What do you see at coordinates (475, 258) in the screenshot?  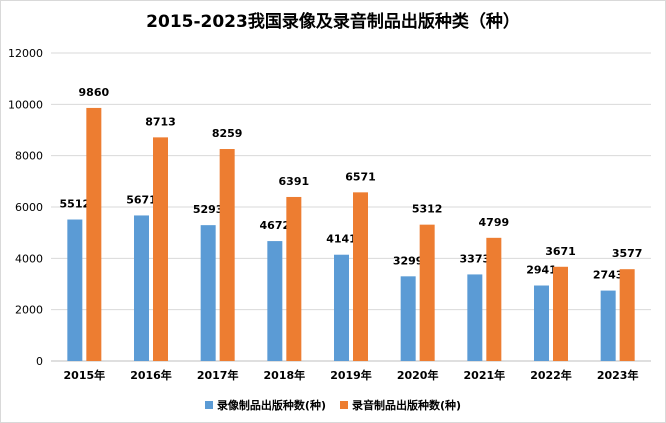 I see `data-label-video: 3373` at bounding box center [475, 258].